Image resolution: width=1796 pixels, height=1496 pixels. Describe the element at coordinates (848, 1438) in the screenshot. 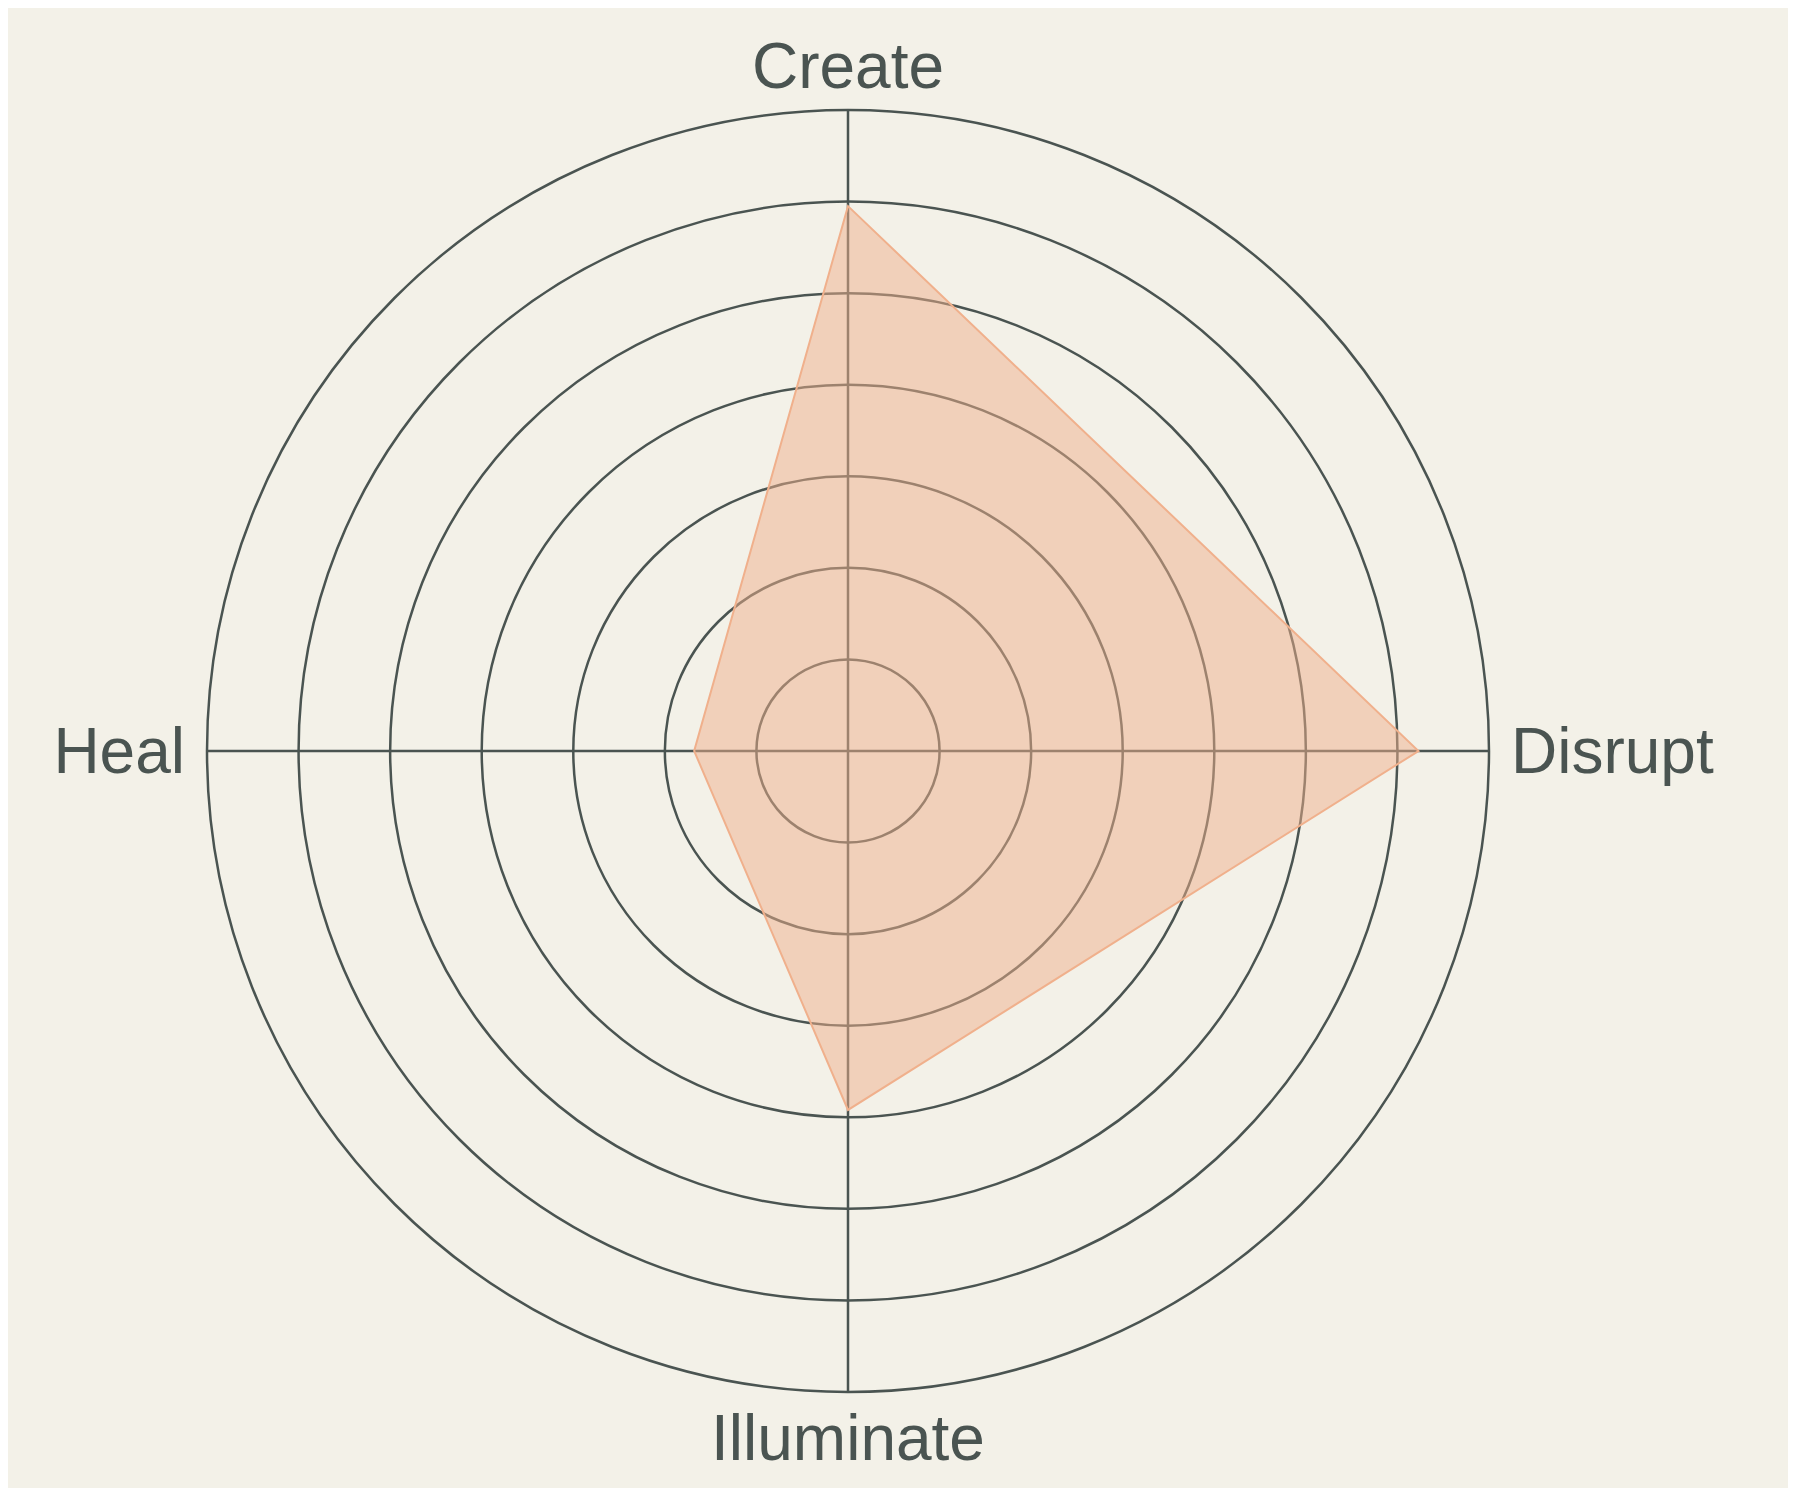

I see `spoke-label: Illuminate` at that location.